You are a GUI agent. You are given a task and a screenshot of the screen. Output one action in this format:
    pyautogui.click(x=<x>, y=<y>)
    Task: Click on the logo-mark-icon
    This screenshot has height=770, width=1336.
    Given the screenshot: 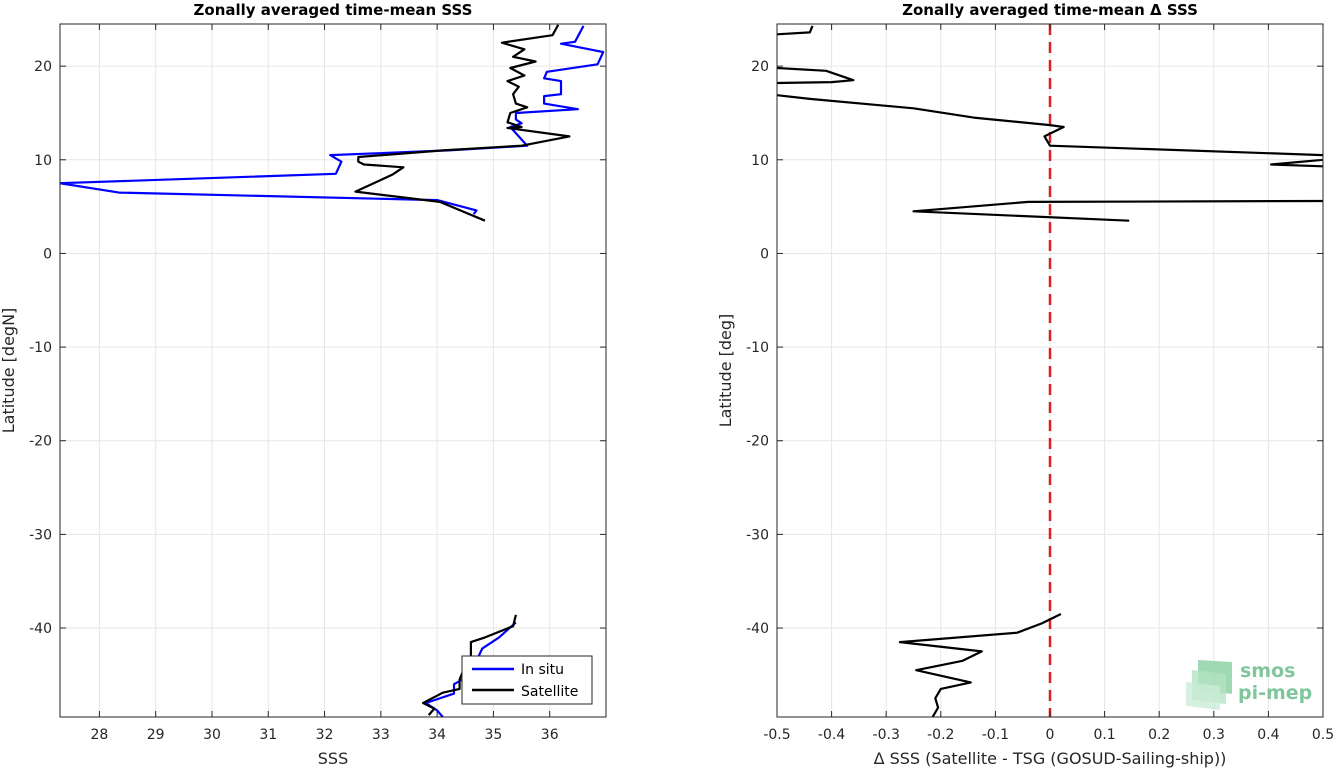 What is the action you would take?
    pyautogui.click(x=1209, y=685)
    